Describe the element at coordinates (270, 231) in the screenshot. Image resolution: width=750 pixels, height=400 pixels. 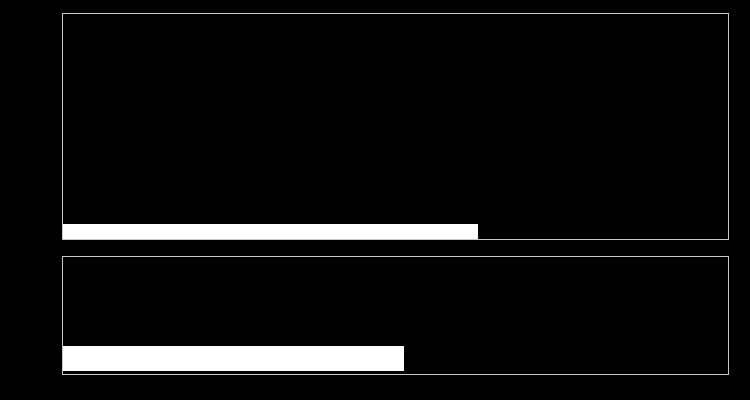
I see `volatility-legend` at that location.